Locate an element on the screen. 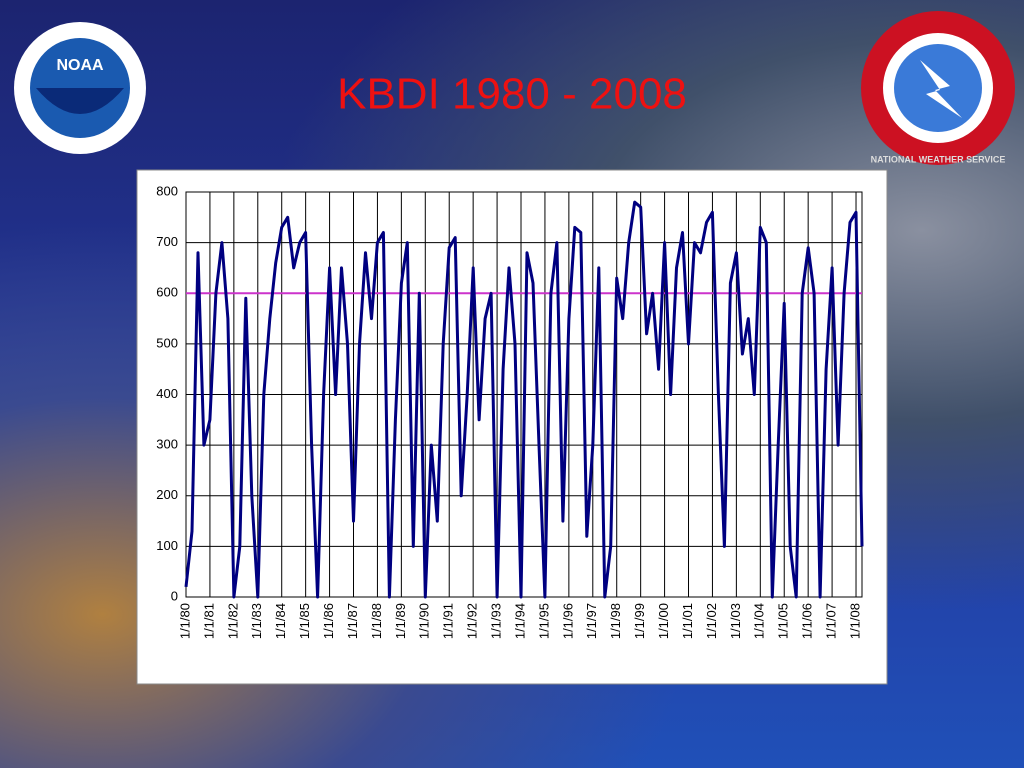 Image resolution: width=1024 pixels, height=768 pixels. y-tick-label: 600 is located at coordinates (167, 292).